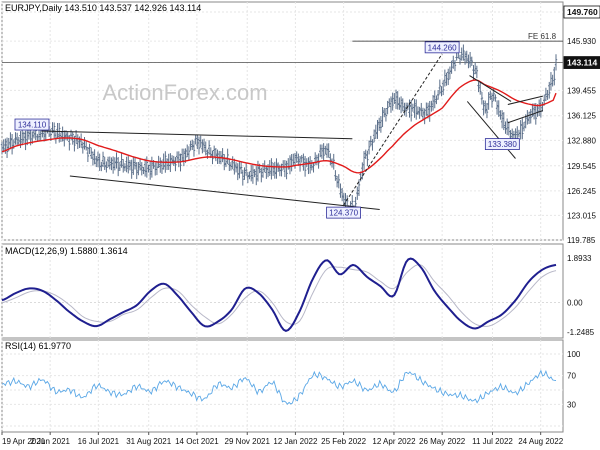 The image size is (600, 450). What do you see at coordinates (38, 346) in the screenshot?
I see `rsi-title: RSI(14) 61.9770` at bounding box center [38, 346].